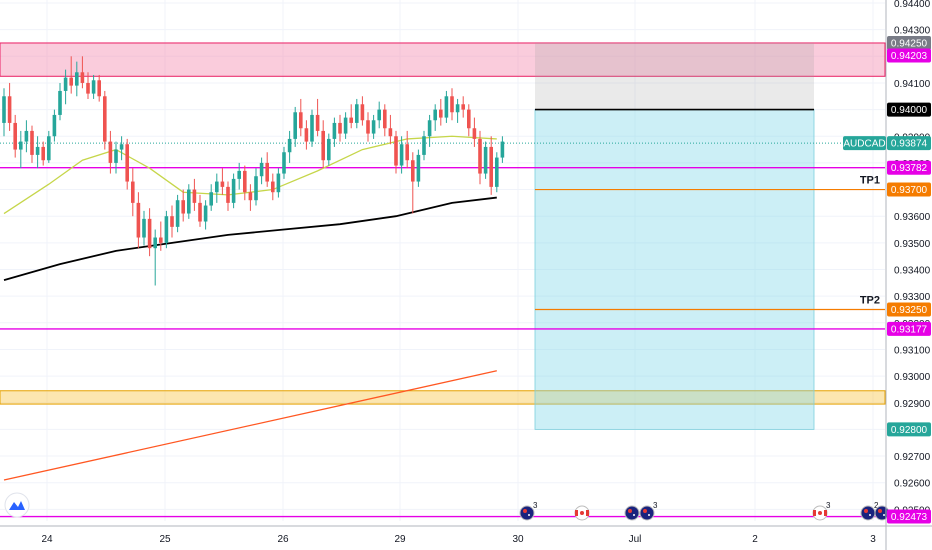  I want to click on take-profit-label-2: TP2, so click(870, 300).